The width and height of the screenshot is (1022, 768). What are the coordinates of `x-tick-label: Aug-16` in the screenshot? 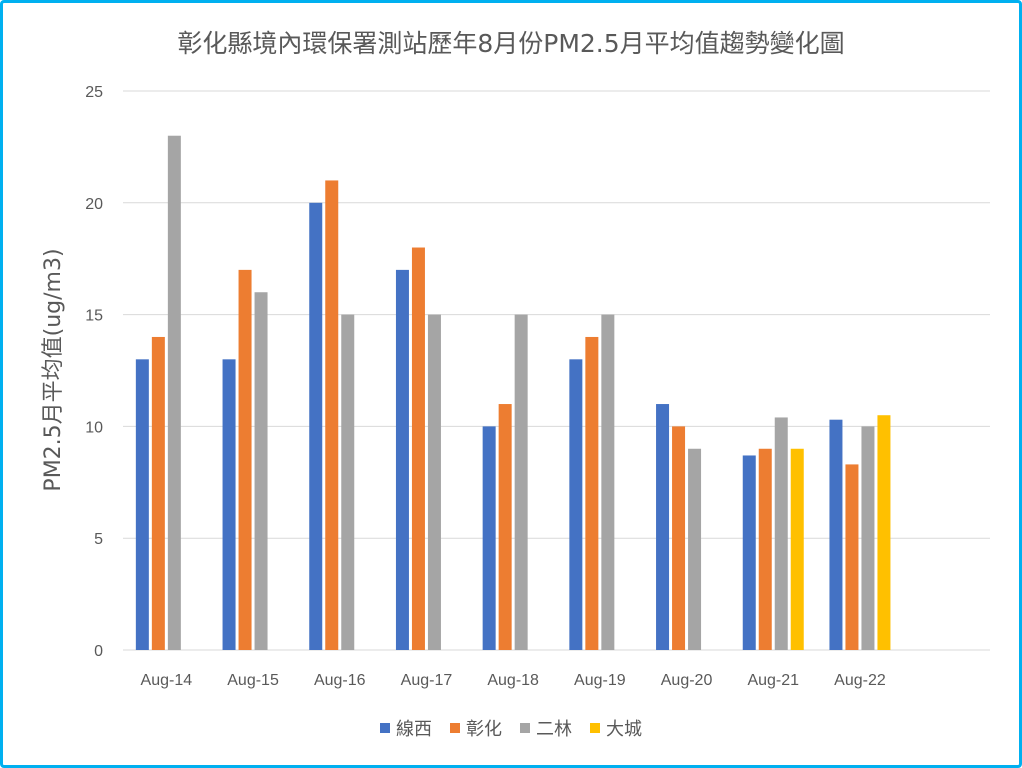 It's located at (340, 680).